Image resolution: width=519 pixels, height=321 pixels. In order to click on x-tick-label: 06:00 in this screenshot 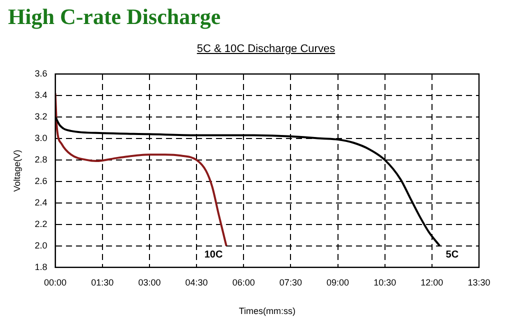, I will do `click(243, 282)`.